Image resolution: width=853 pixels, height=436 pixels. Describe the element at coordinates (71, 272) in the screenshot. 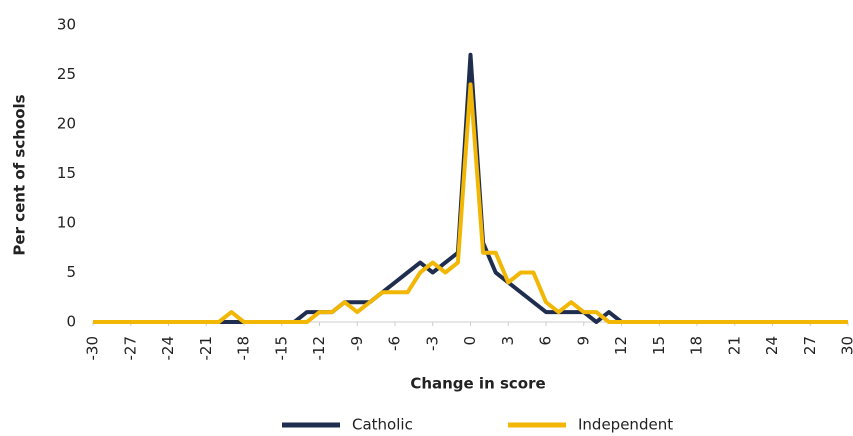

I see `y-tick-label: 5` at that location.